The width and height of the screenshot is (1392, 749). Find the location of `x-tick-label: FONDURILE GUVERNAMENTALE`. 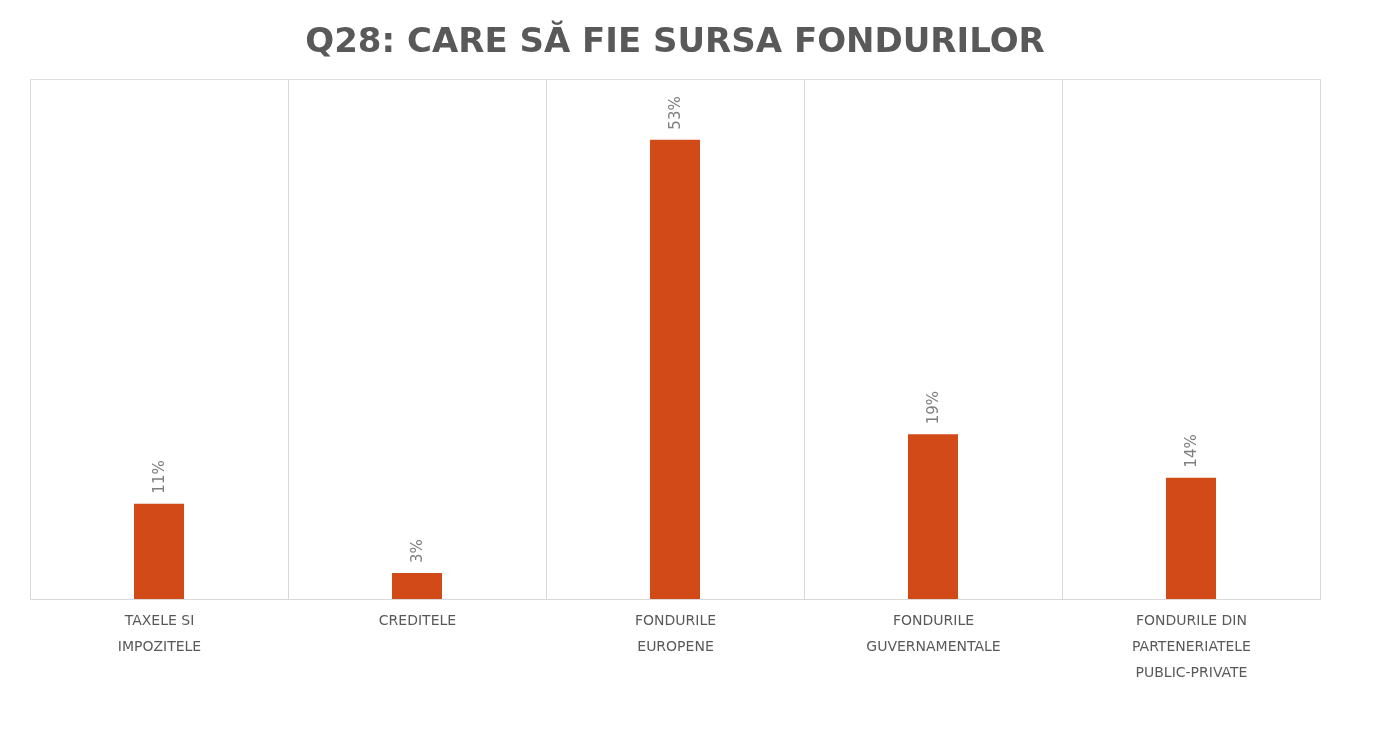

x-tick-label: FONDURILE GUVERNAMENTALE is located at coordinates (933, 632).